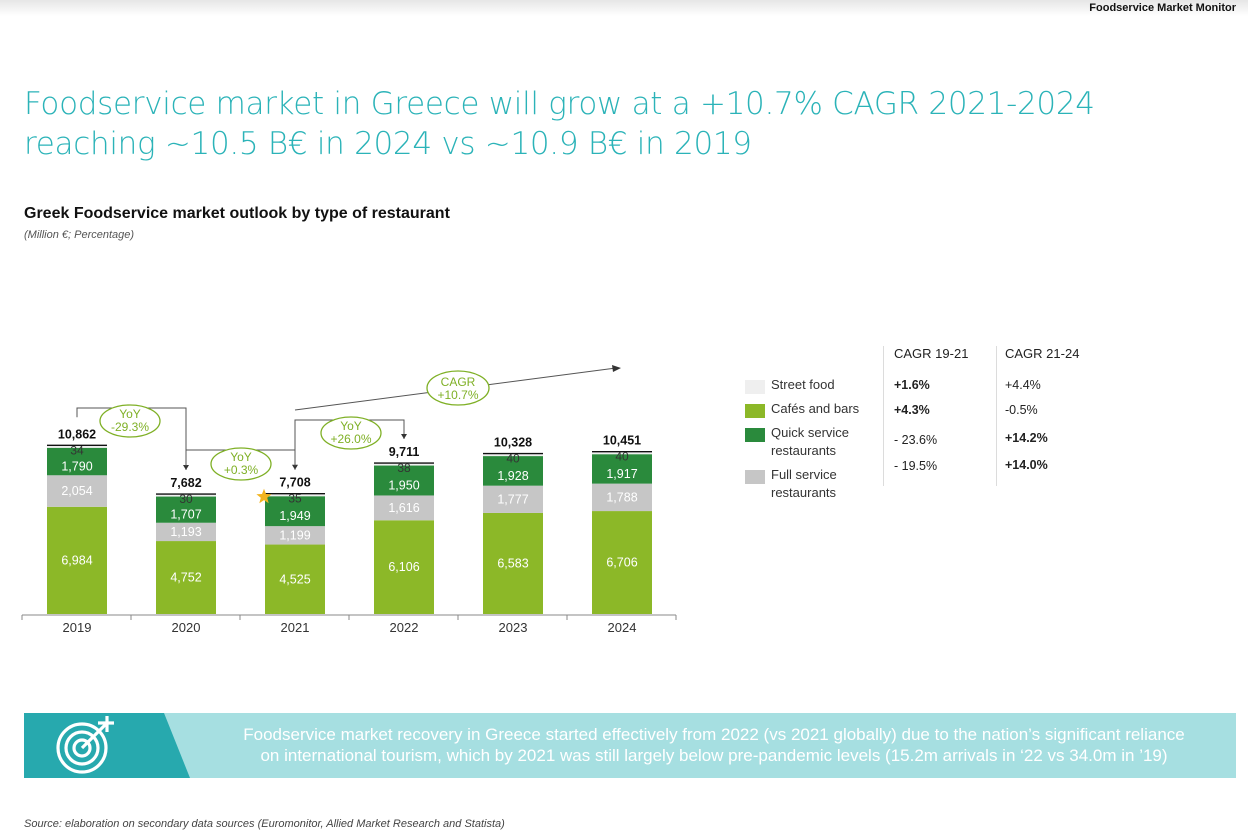 The image size is (1248, 832). What do you see at coordinates (77, 434) in the screenshot?
I see `total-label: 10,862` at bounding box center [77, 434].